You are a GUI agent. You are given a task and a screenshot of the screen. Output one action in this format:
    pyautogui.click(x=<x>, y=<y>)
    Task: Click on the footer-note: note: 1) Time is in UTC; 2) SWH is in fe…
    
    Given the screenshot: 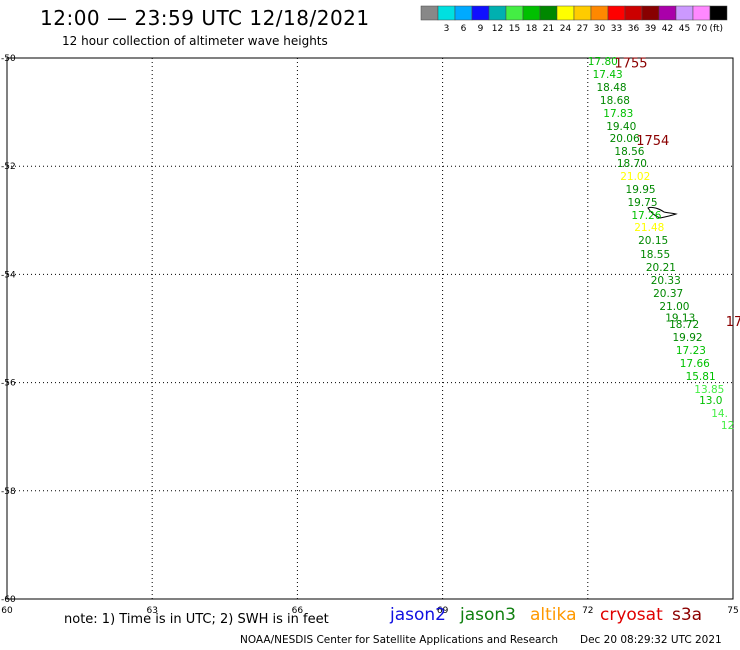 What is the action you would take?
    pyautogui.click(x=196, y=619)
    